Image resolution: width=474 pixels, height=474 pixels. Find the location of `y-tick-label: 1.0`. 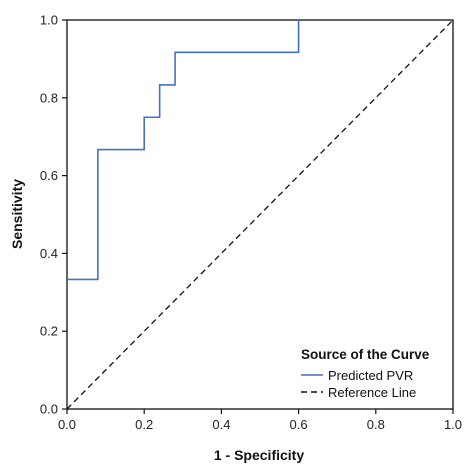

y-tick-label: 1.0 is located at coordinates (49, 20).